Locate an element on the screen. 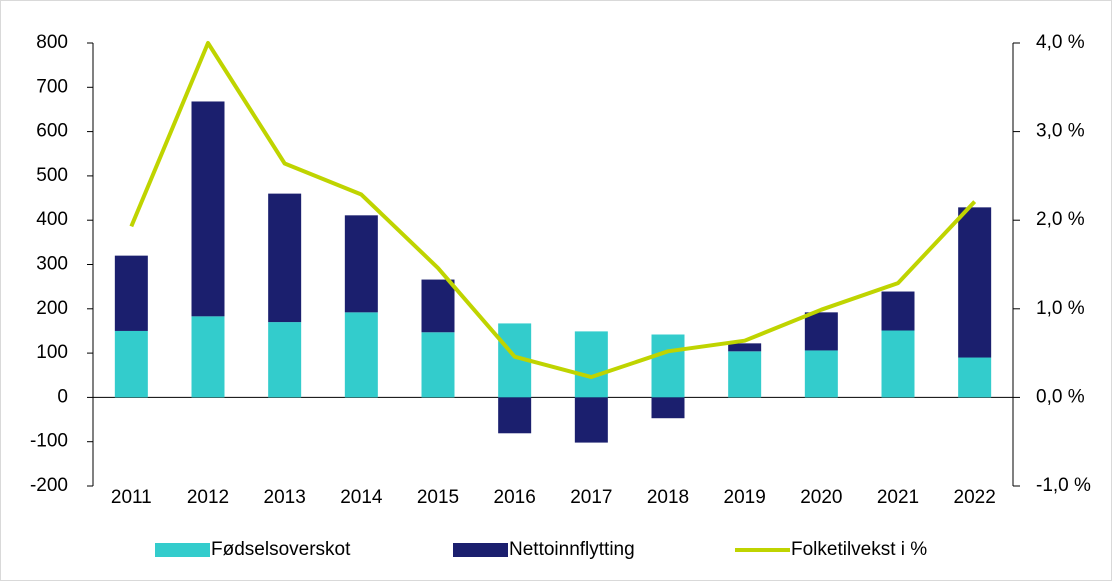  legend-label: Fødselsoverskot is located at coordinates (281, 549).